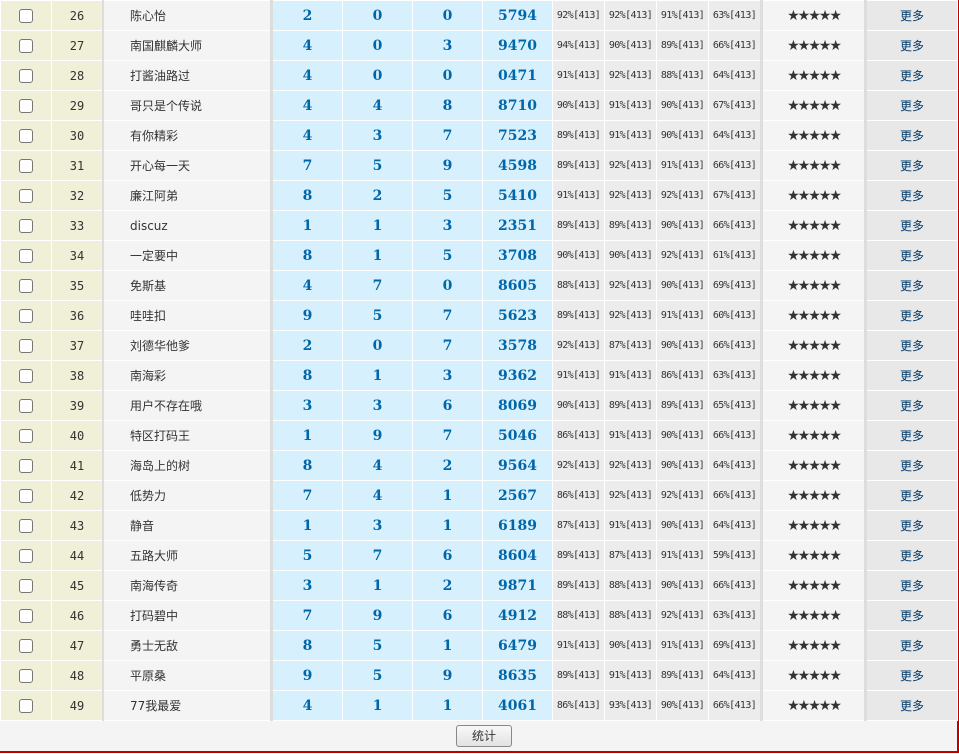 The height and width of the screenshot is (754, 959). Describe the element at coordinates (484, 736) in the screenshot. I see `stat-button: 统计` at that location.